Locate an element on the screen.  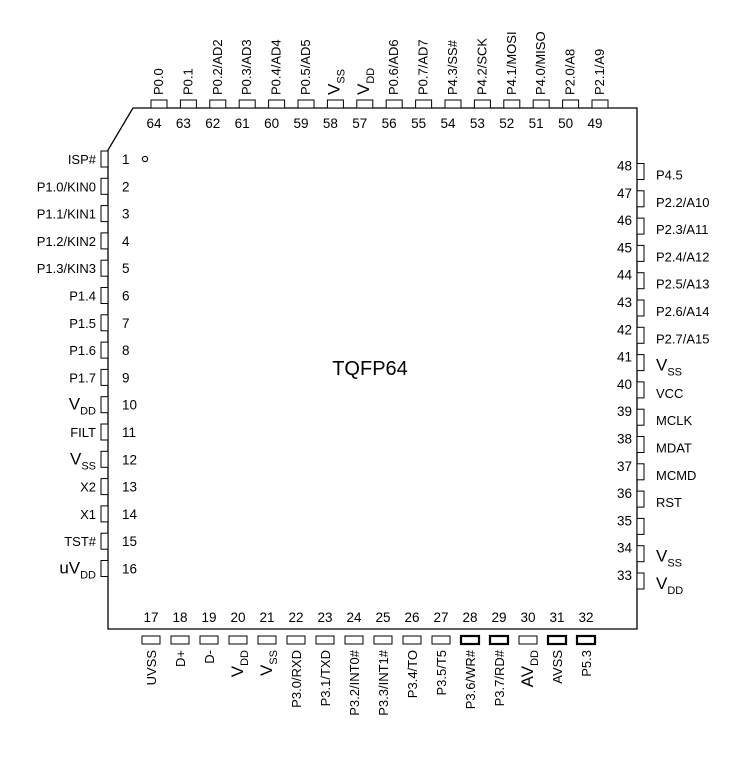
pin-36-label: RST is located at coordinates (669, 502).